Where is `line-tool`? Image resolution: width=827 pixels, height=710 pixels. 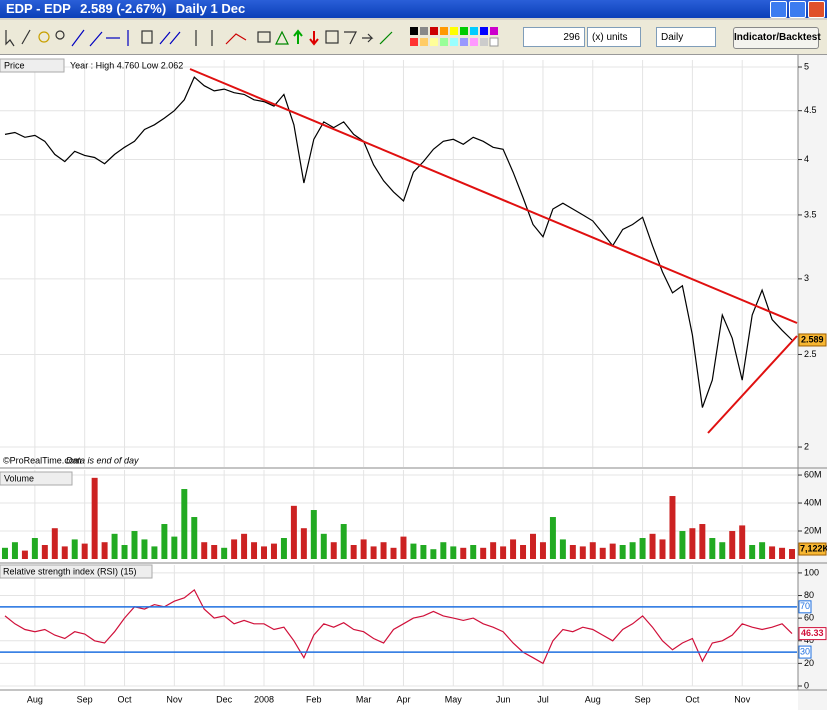 line-tool is located at coordinates (78, 38).